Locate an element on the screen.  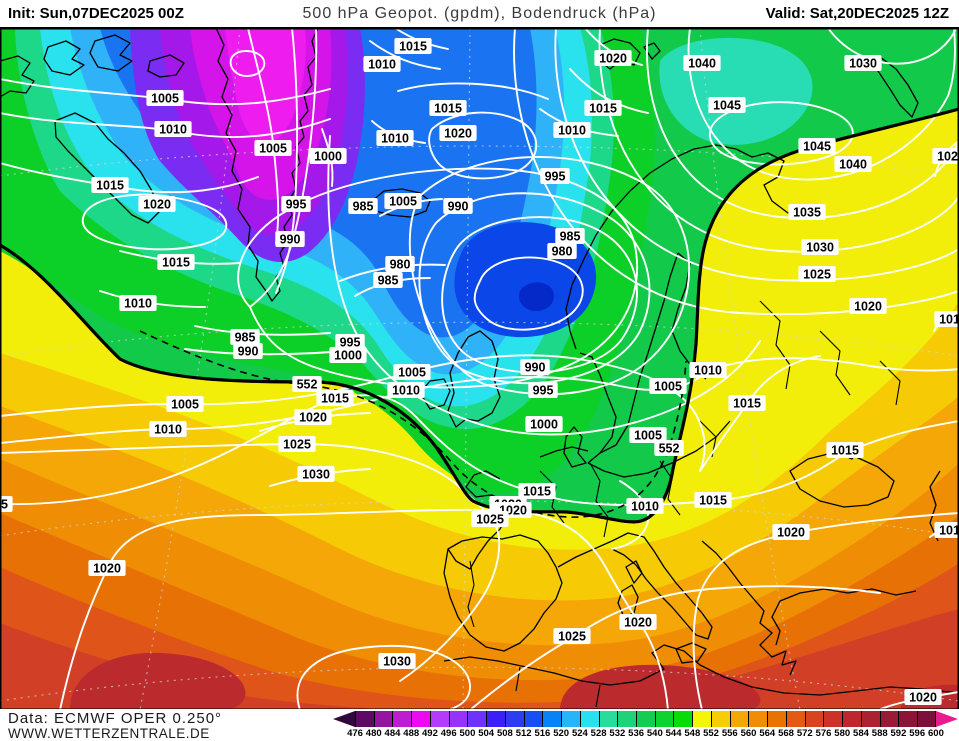
colorbar-tick: 560 is located at coordinates (748, 733).